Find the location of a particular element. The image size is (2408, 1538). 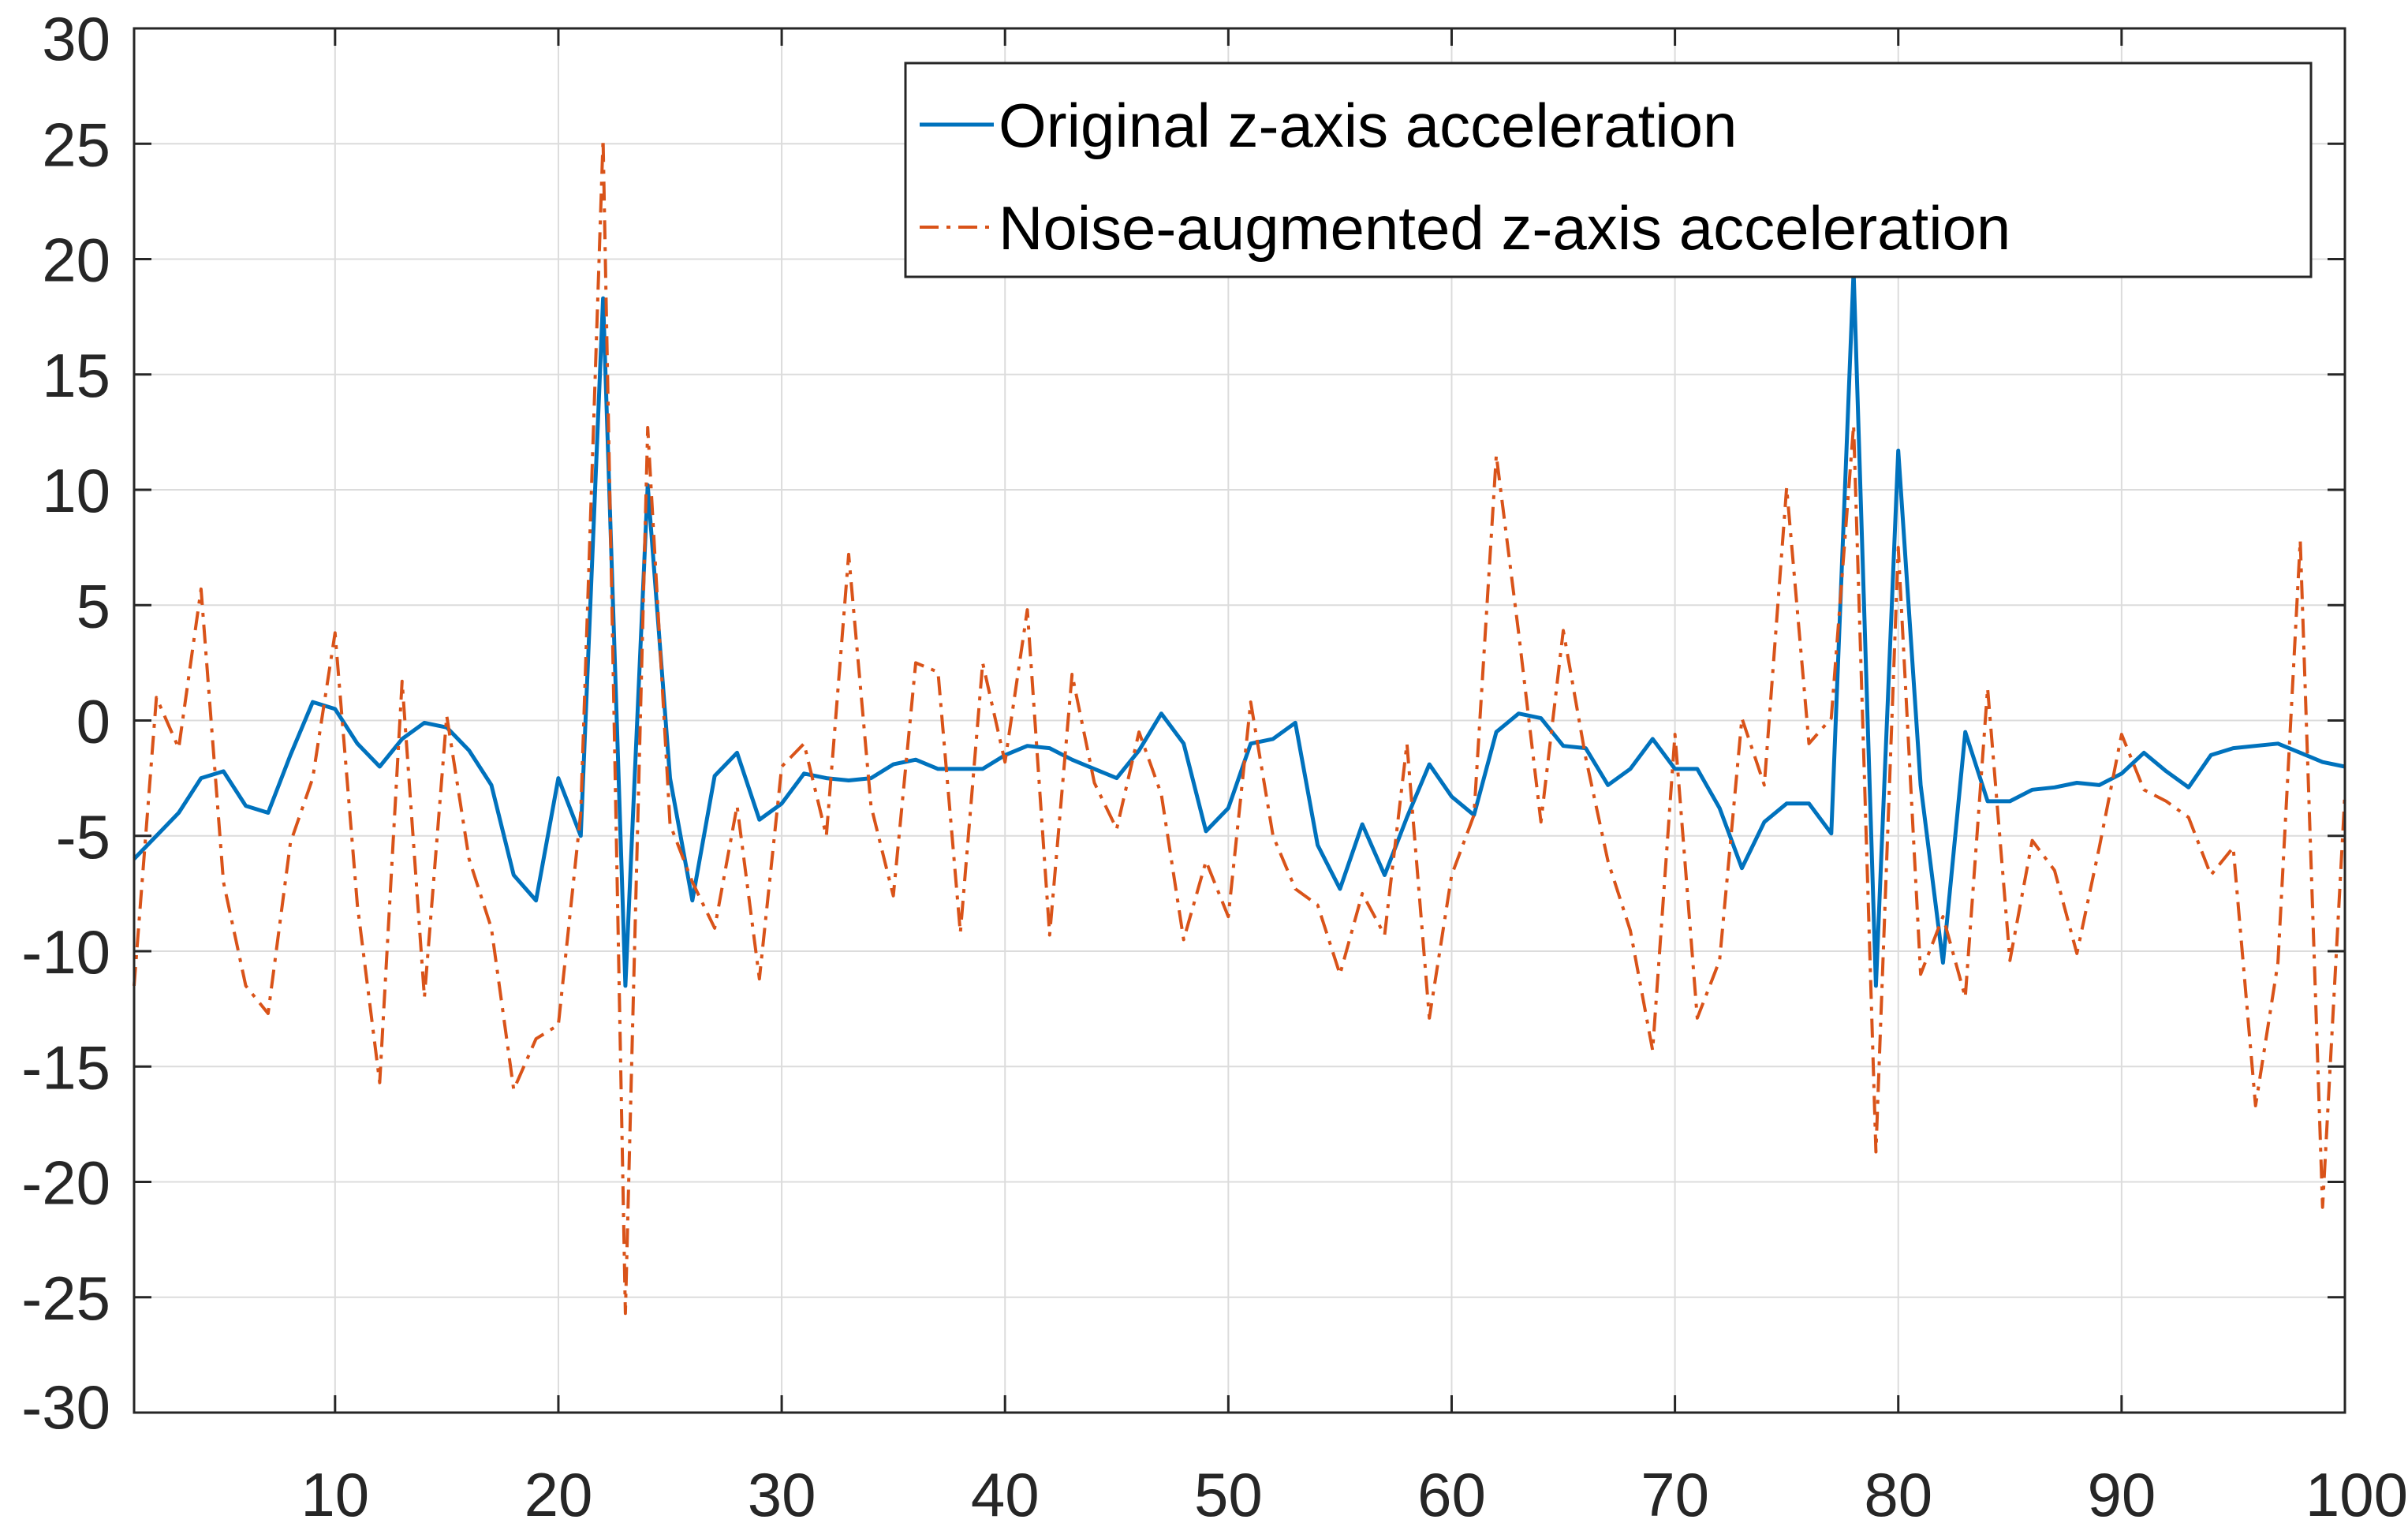

legend-label-original: Original z-axis acceleration is located at coordinates (1368, 125).